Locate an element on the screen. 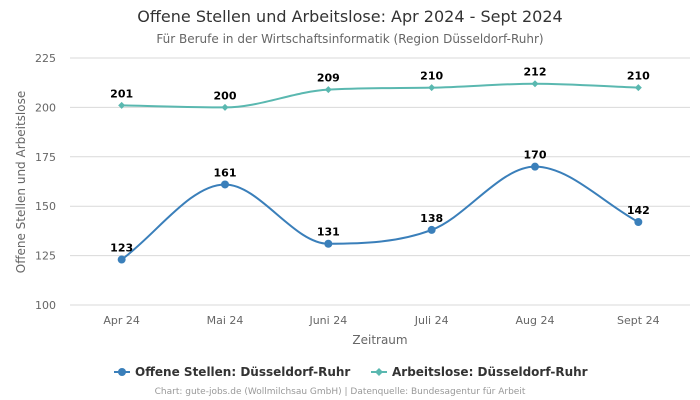  x-axis-ticks: Apr 24 Mai 24 Juni 24 Juli 24 Aug 24 Sept 24 is located at coordinates (381, 320).